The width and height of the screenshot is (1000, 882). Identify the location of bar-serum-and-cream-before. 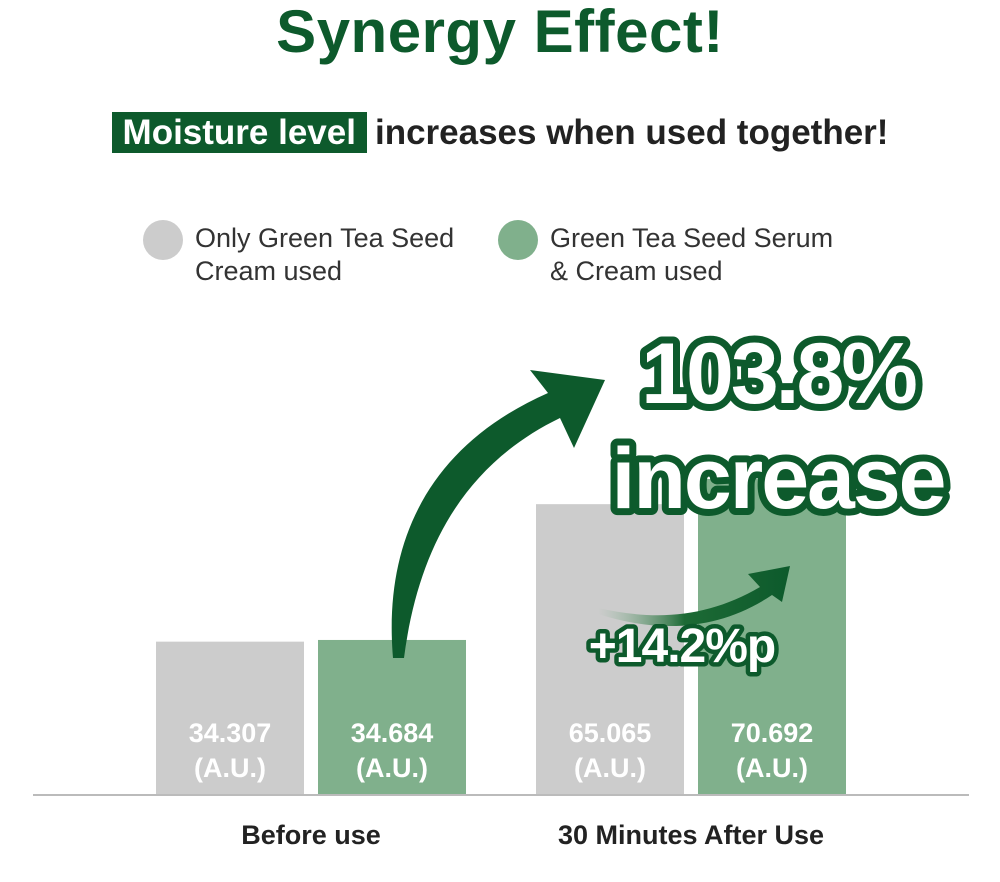
(392, 717).